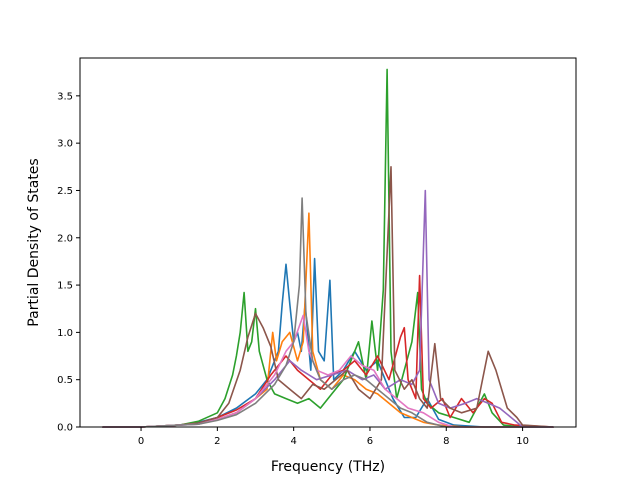 The width and height of the screenshot is (640, 480). What do you see at coordinates (65, 428) in the screenshot?
I see `y-tick-label-0: 0.0` at bounding box center [65, 428].